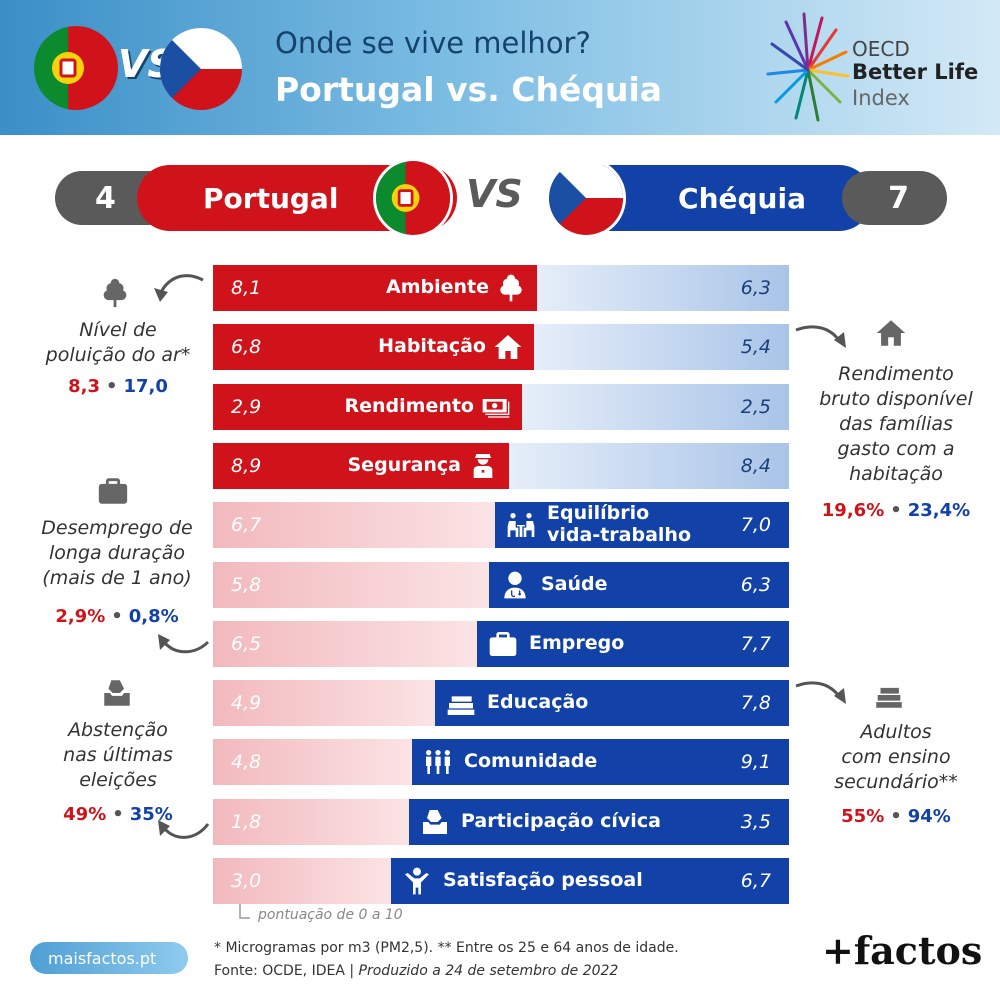 Image resolution: width=1000 pixels, height=1000 pixels. I want to click on czech-value: 35%, so click(151, 814).